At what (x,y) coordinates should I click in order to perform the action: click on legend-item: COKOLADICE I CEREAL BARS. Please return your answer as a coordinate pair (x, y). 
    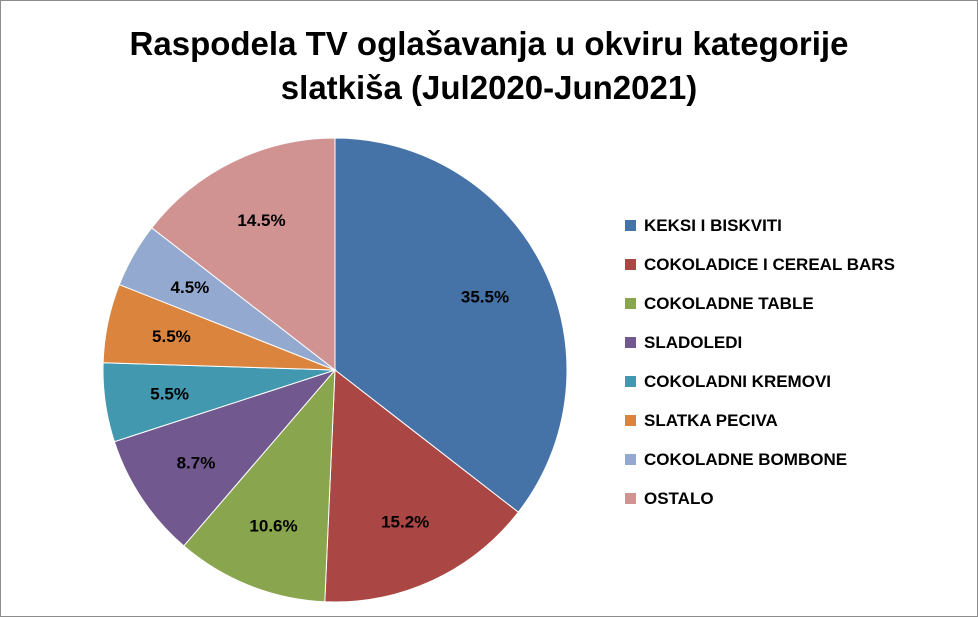
    Looking at the image, I should click on (795, 264).